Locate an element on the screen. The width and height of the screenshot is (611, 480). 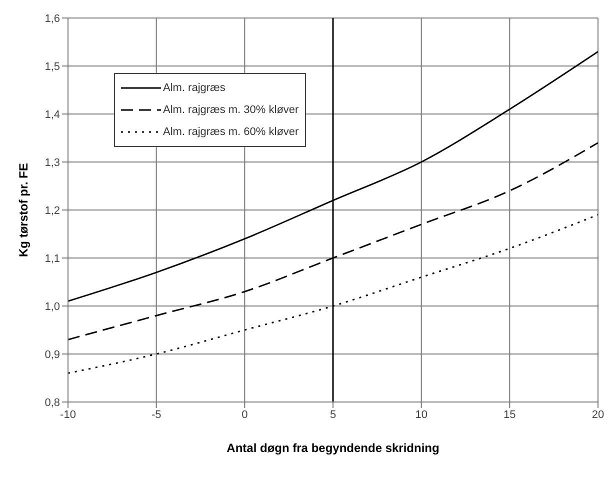
y-axis-title: Kg tørstof pr. FE is located at coordinates (23, 210).